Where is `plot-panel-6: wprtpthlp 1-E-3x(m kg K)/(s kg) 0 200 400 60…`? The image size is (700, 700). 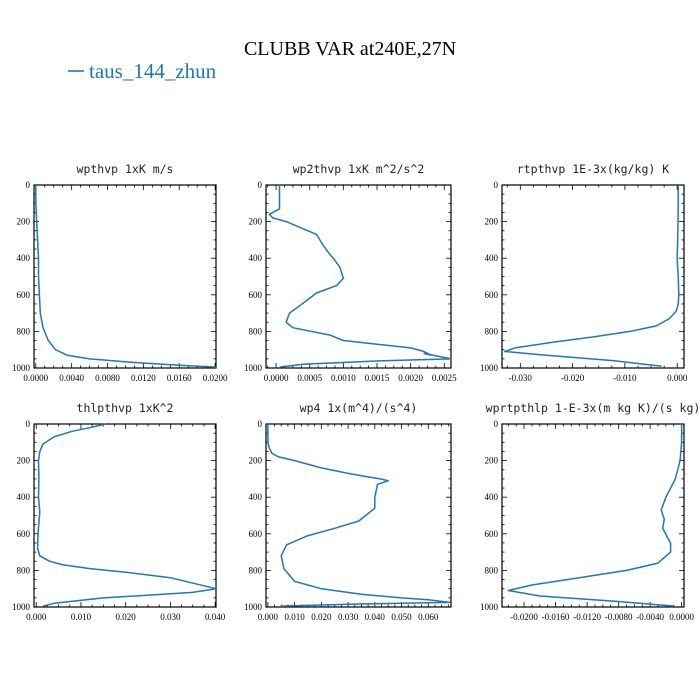
plot-panel-6: wprtpthlp 1-E-3x(m kg K)/(s kg) 0 200 400 60… is located at coordinates (590, 511).